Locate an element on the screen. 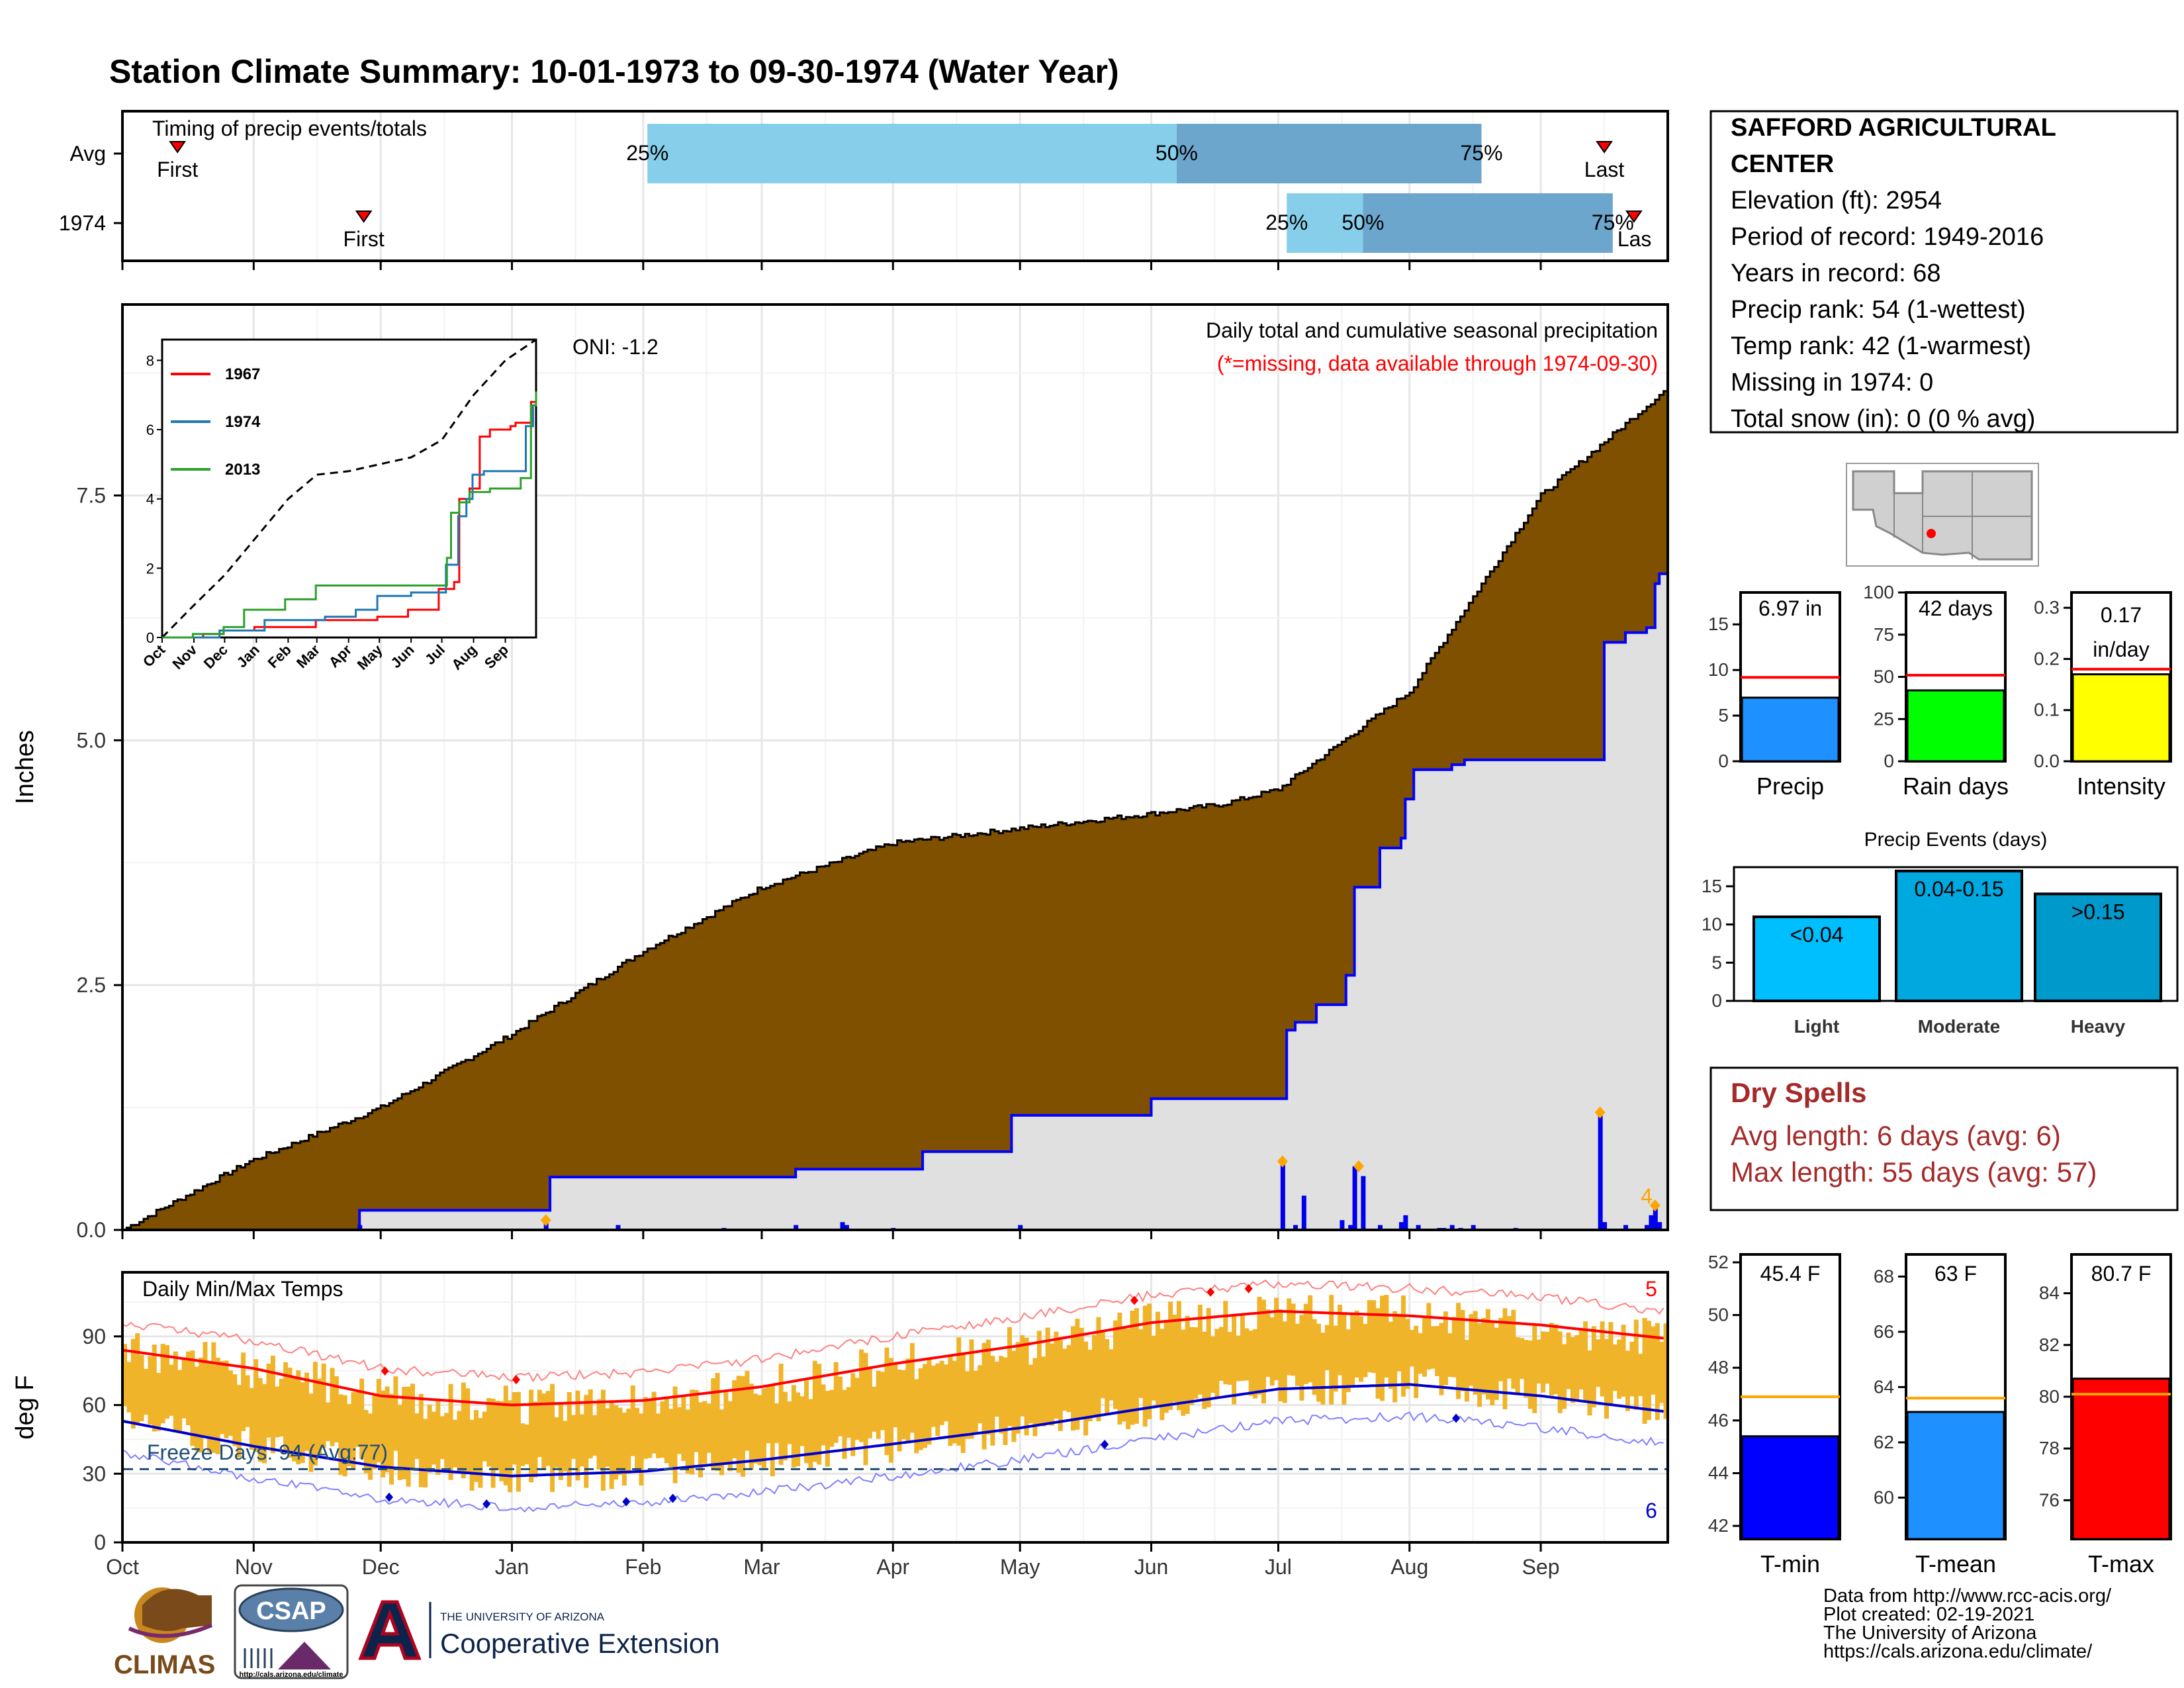 This screenshot has width=2184, height=1688. timing-label: Timing of precip events/totals is located at coordinates (289, 128).